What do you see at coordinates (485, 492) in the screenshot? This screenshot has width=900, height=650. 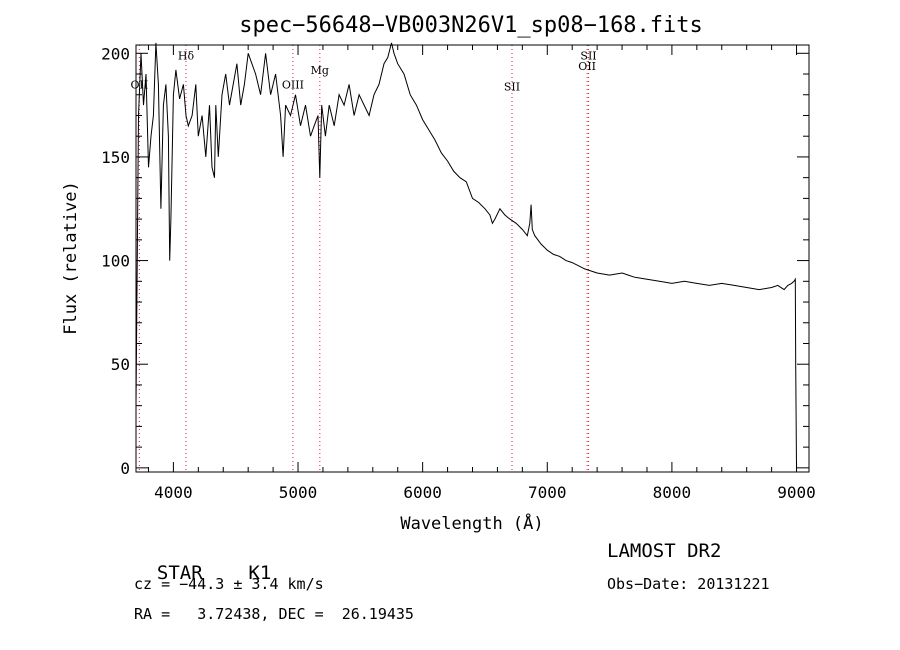 I see `x-tick-labels: 4000 5000 6000 7000 8000 9000` at bounding box center [485, 492].